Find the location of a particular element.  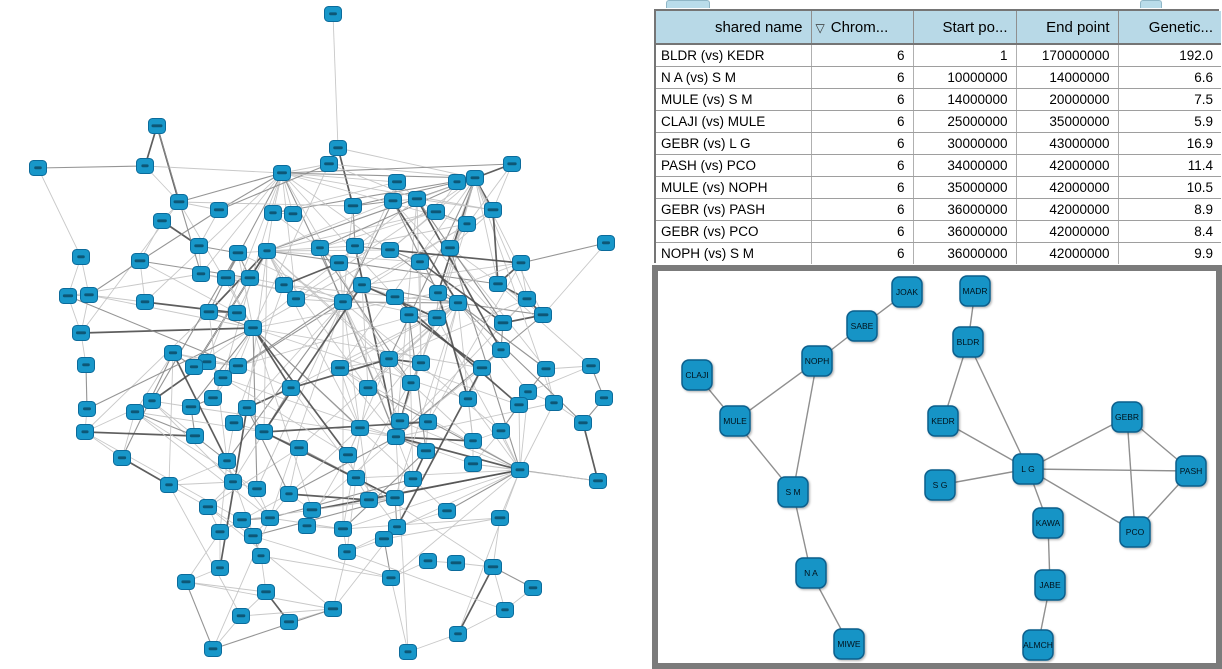

table-row: GEBR (vs) PCO 6 36000000 42000000 8.4 is located at coordinates (938, 231).